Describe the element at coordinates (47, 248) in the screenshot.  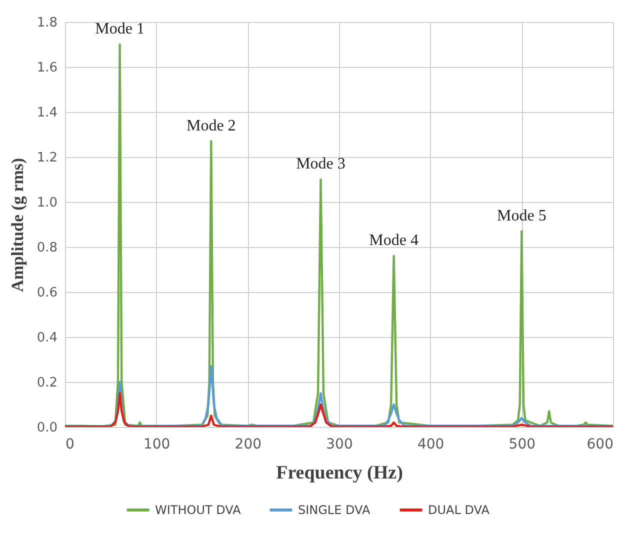
I see `y-tick-label: 0.8` at that location.